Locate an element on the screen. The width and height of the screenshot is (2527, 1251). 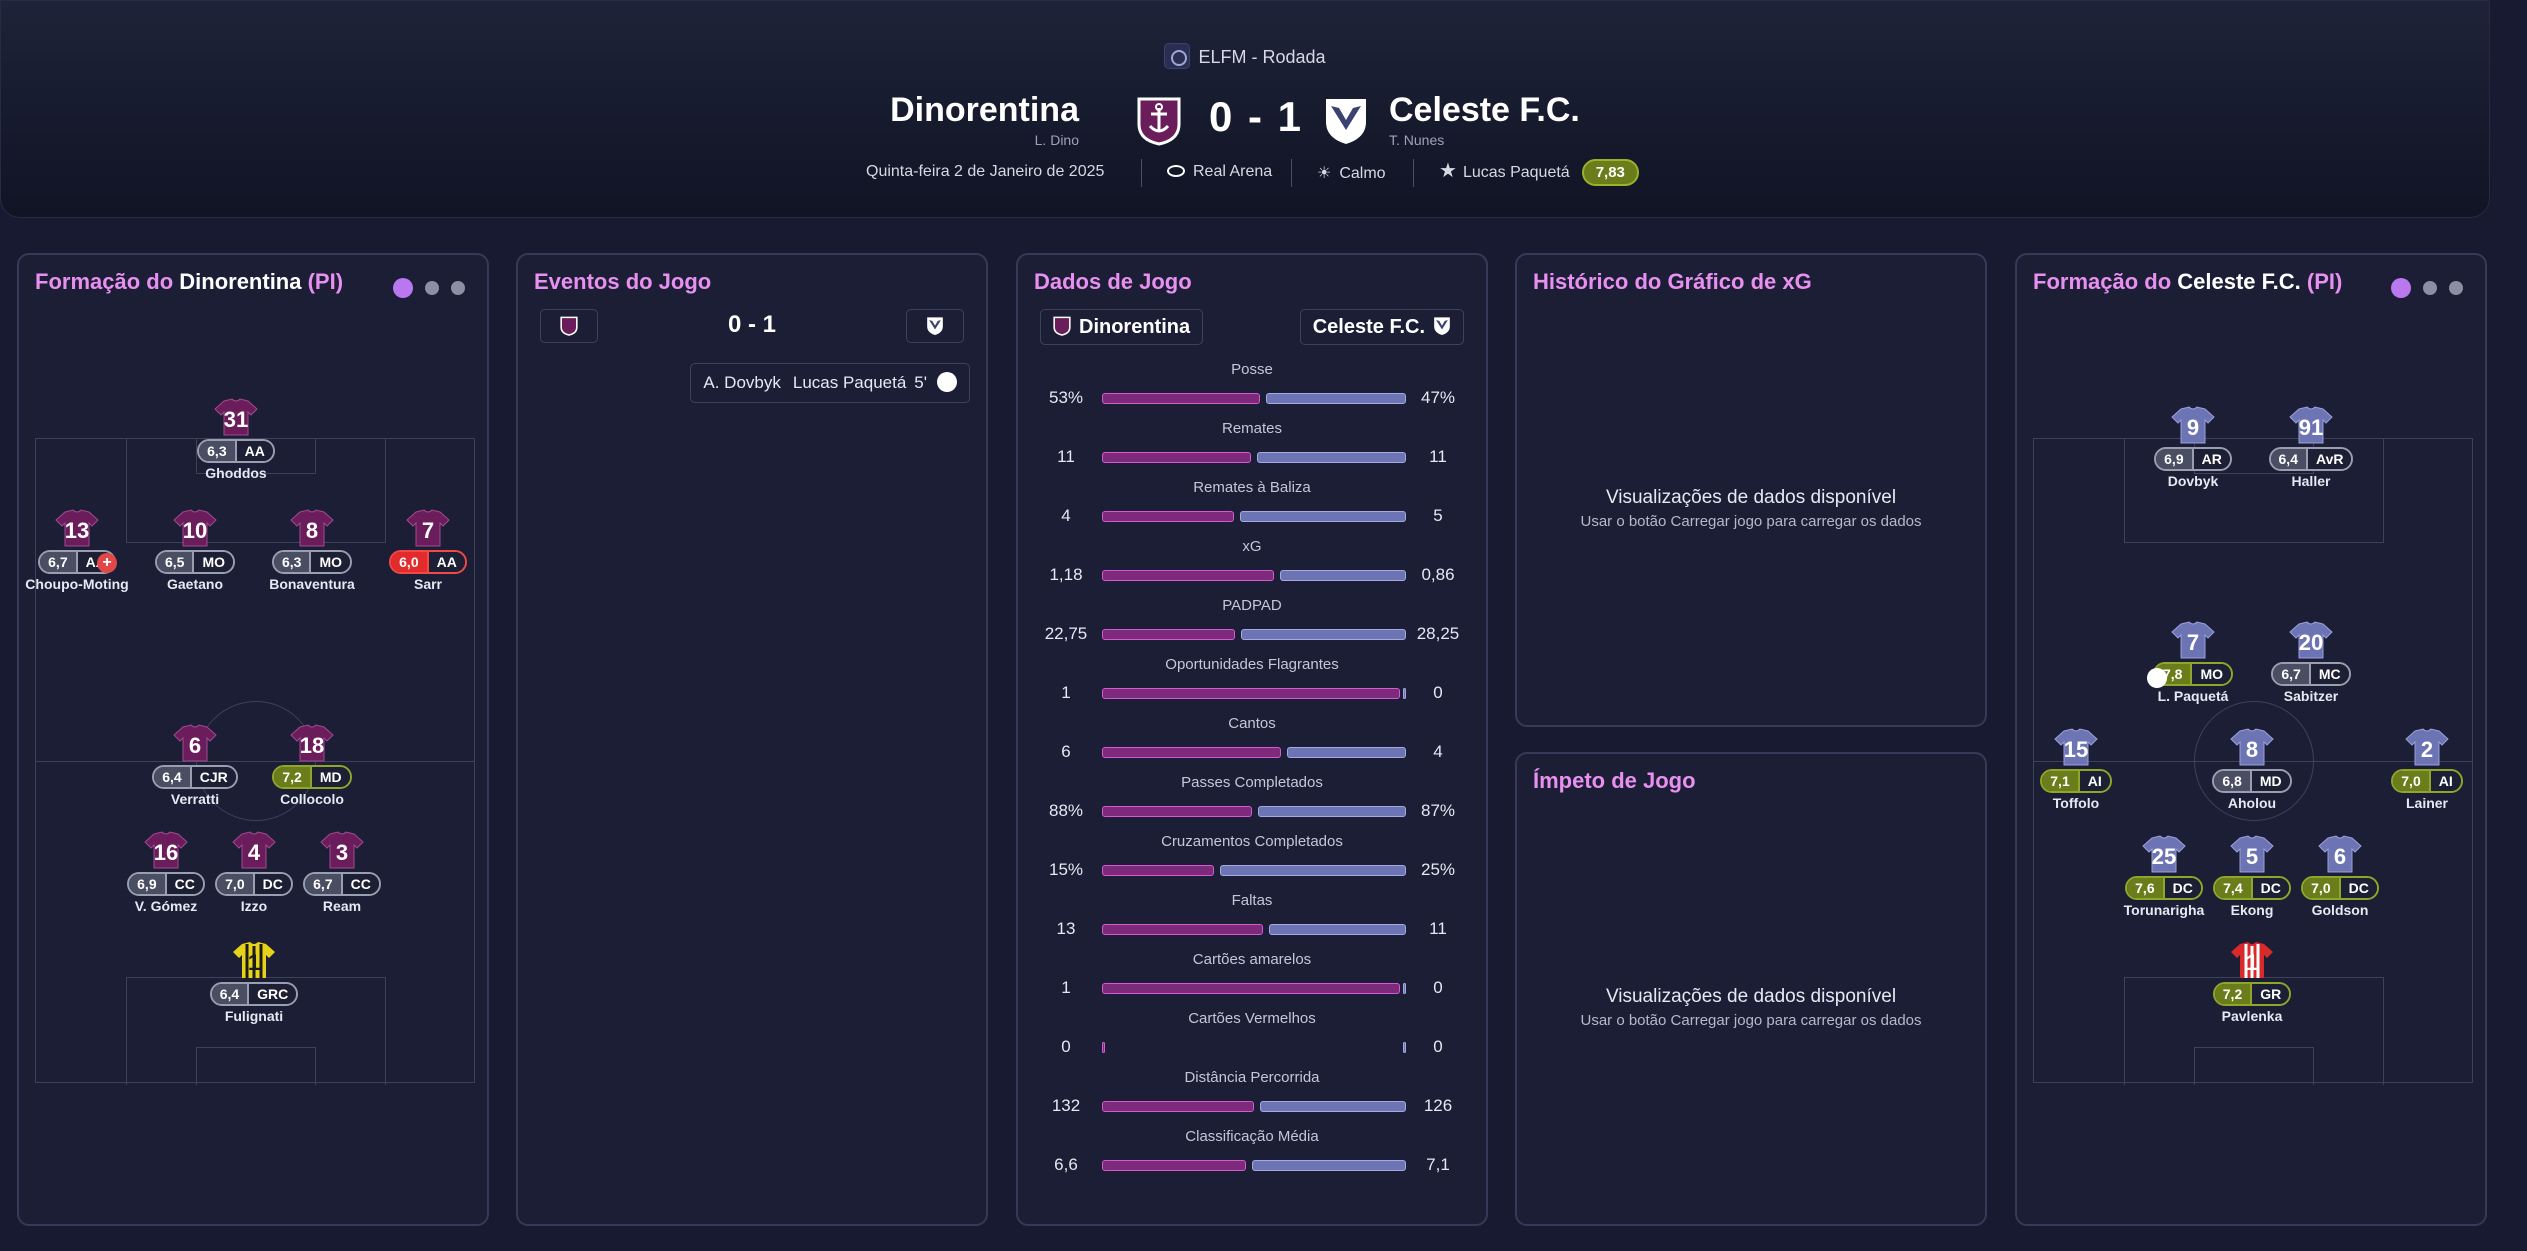
player-rating-badge: 6,4 GRC is located at coordinates (254, 994).